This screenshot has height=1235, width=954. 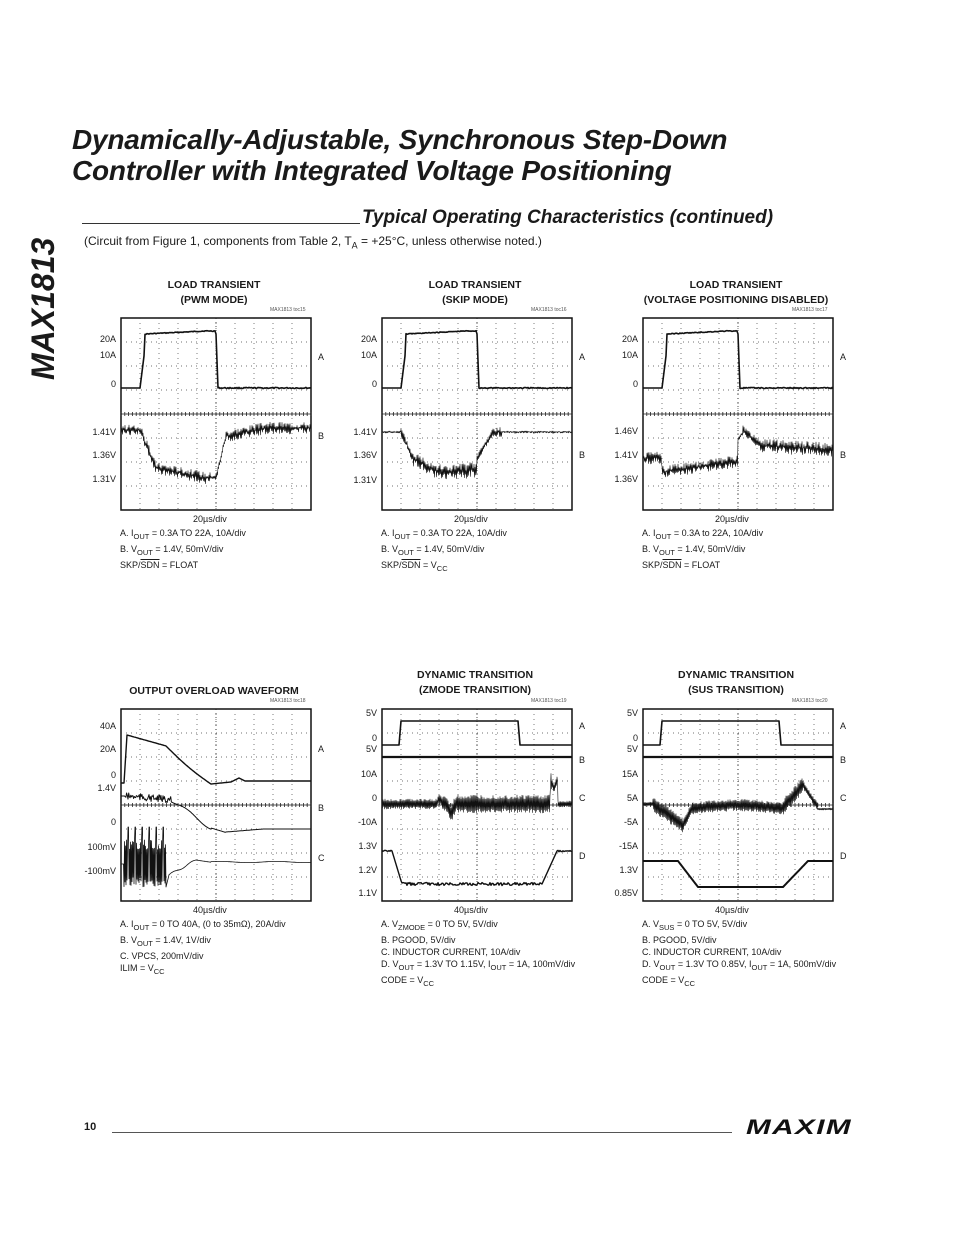 What do you see at coordinates (159, 564) in the screenshot?
I see `legend-line: SKP/SDN = FLOAT` at bounding box center [159, 564].